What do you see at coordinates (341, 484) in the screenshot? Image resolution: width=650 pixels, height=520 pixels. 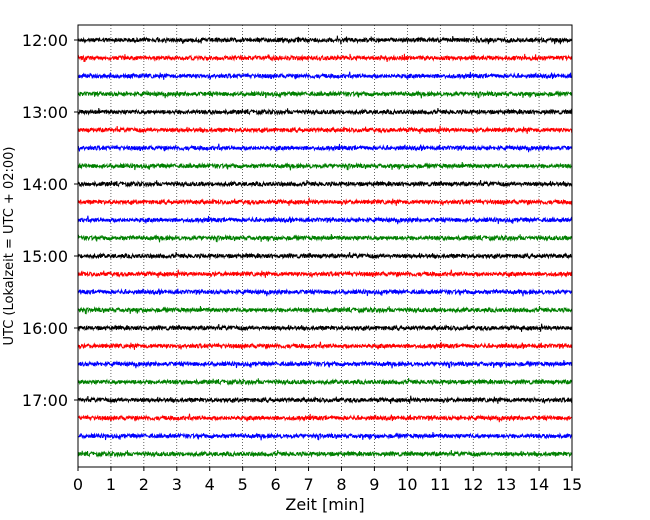 I see `x-tick-label: 8` at bounding box center [341, 484].